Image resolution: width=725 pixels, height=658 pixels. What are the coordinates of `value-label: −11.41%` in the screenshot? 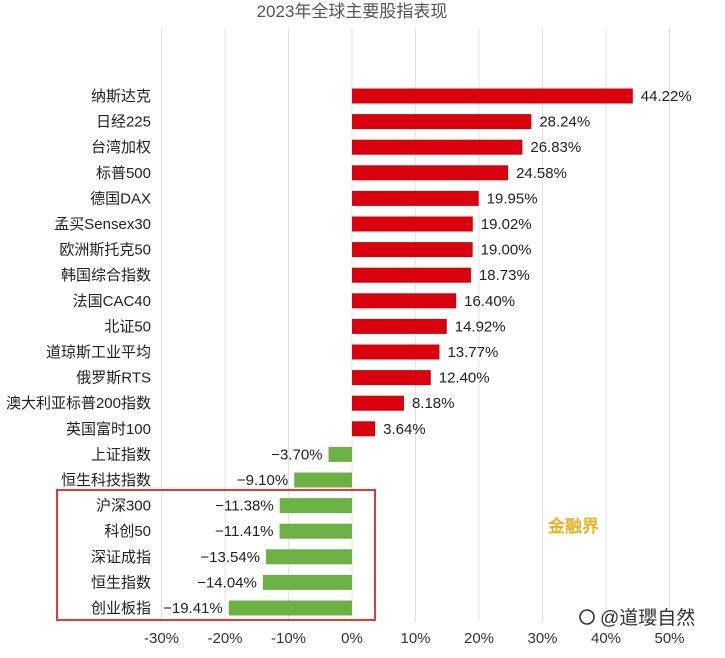 It's located at (244, 531).